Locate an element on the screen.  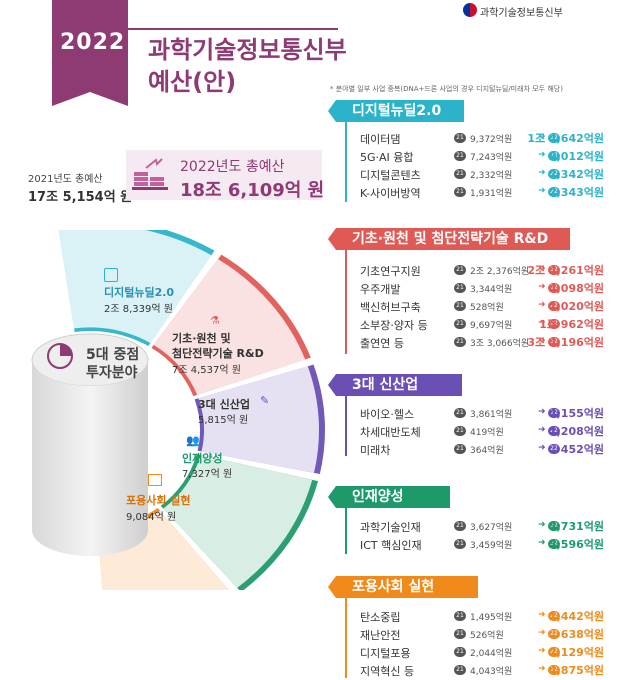
item-2021-value: 2,332억원 is located at coordinates (491, 176).